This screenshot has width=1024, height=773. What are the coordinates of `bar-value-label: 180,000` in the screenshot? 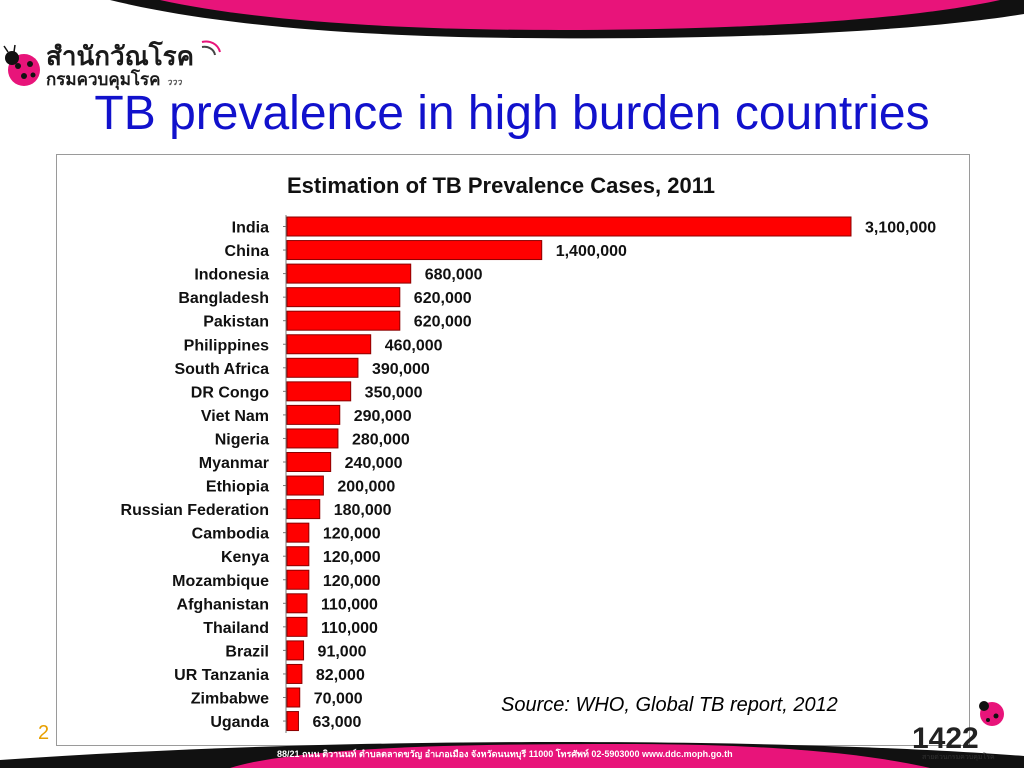 It's located at (363, 510).